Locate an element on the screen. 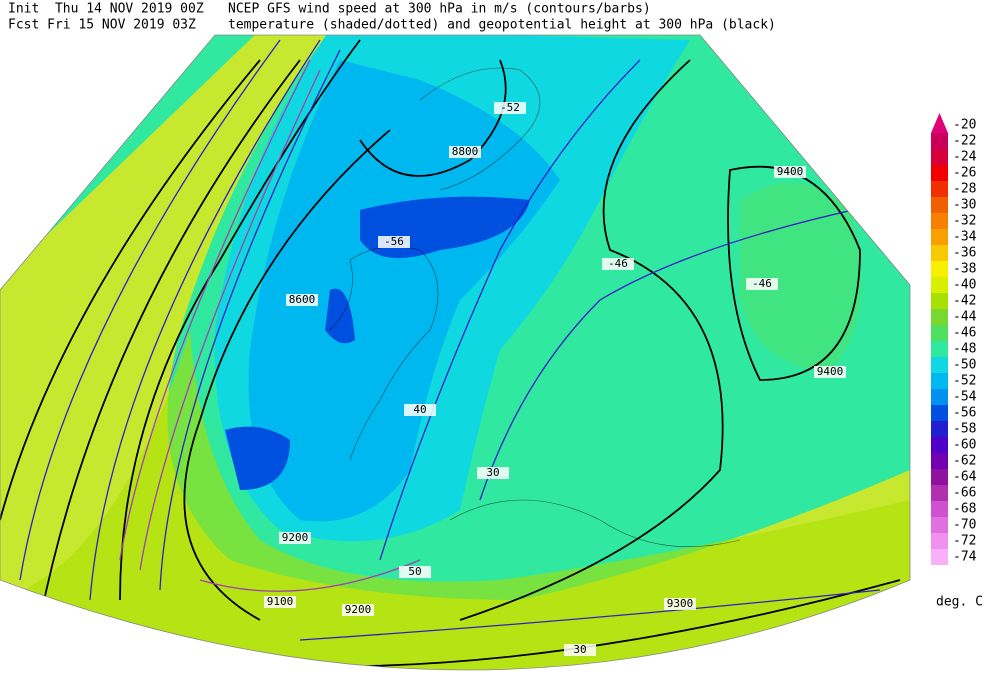  colorbar-label: -28 is located at coordinates (964, 189).